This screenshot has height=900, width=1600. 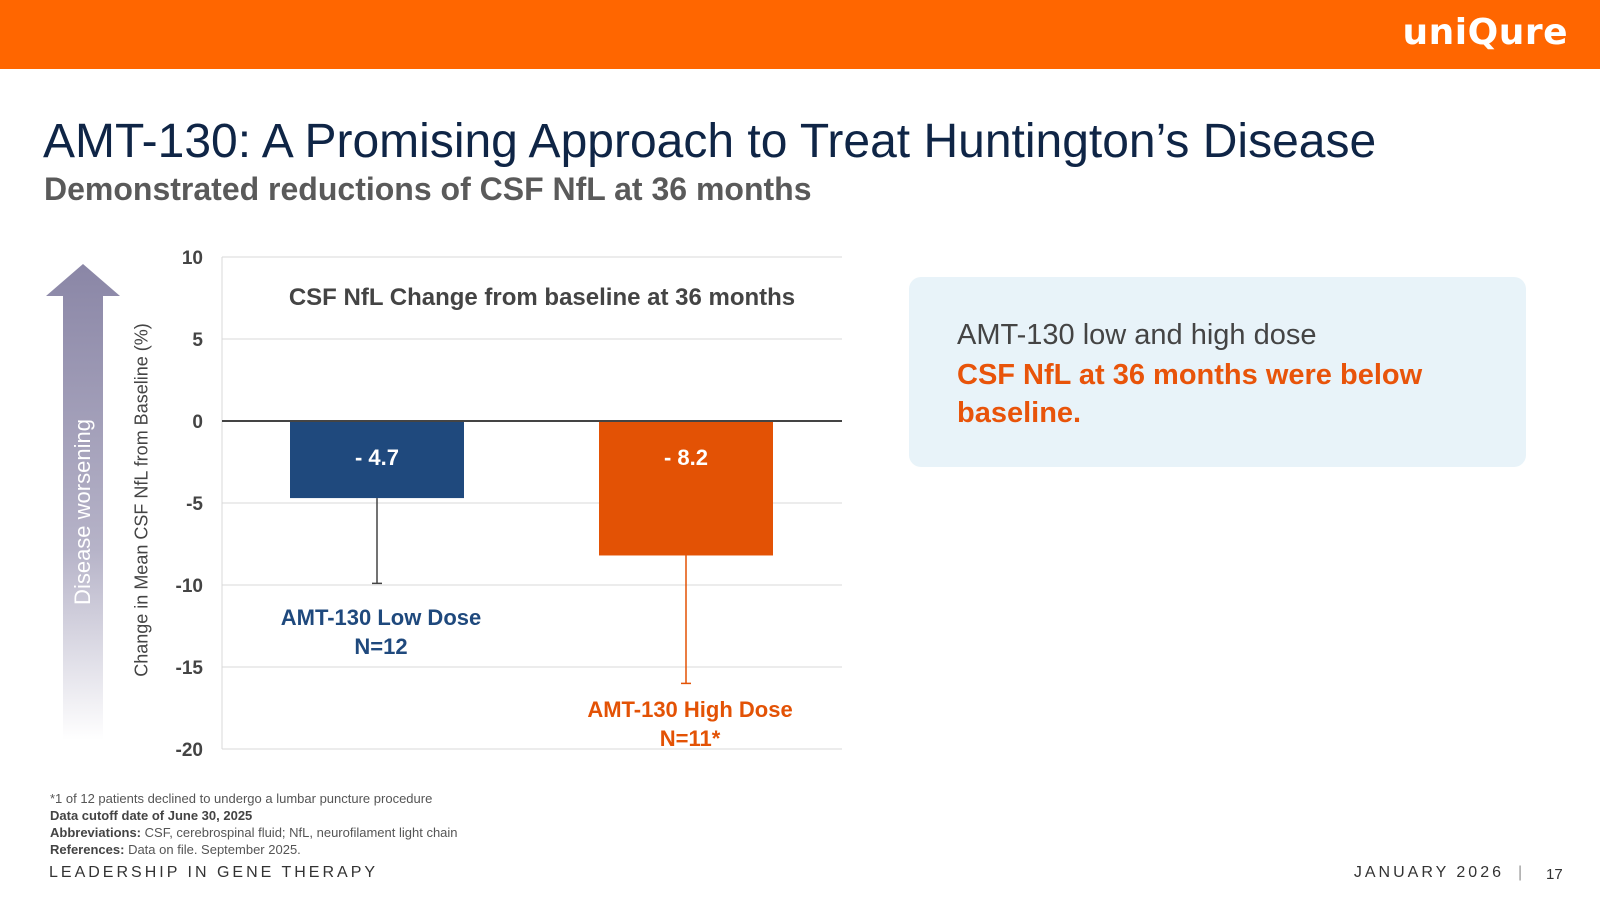 What do you see at coordinates (197, 340) in the screenshot?
I see `y-tick-label: 5` at bounding box center [197, 340].